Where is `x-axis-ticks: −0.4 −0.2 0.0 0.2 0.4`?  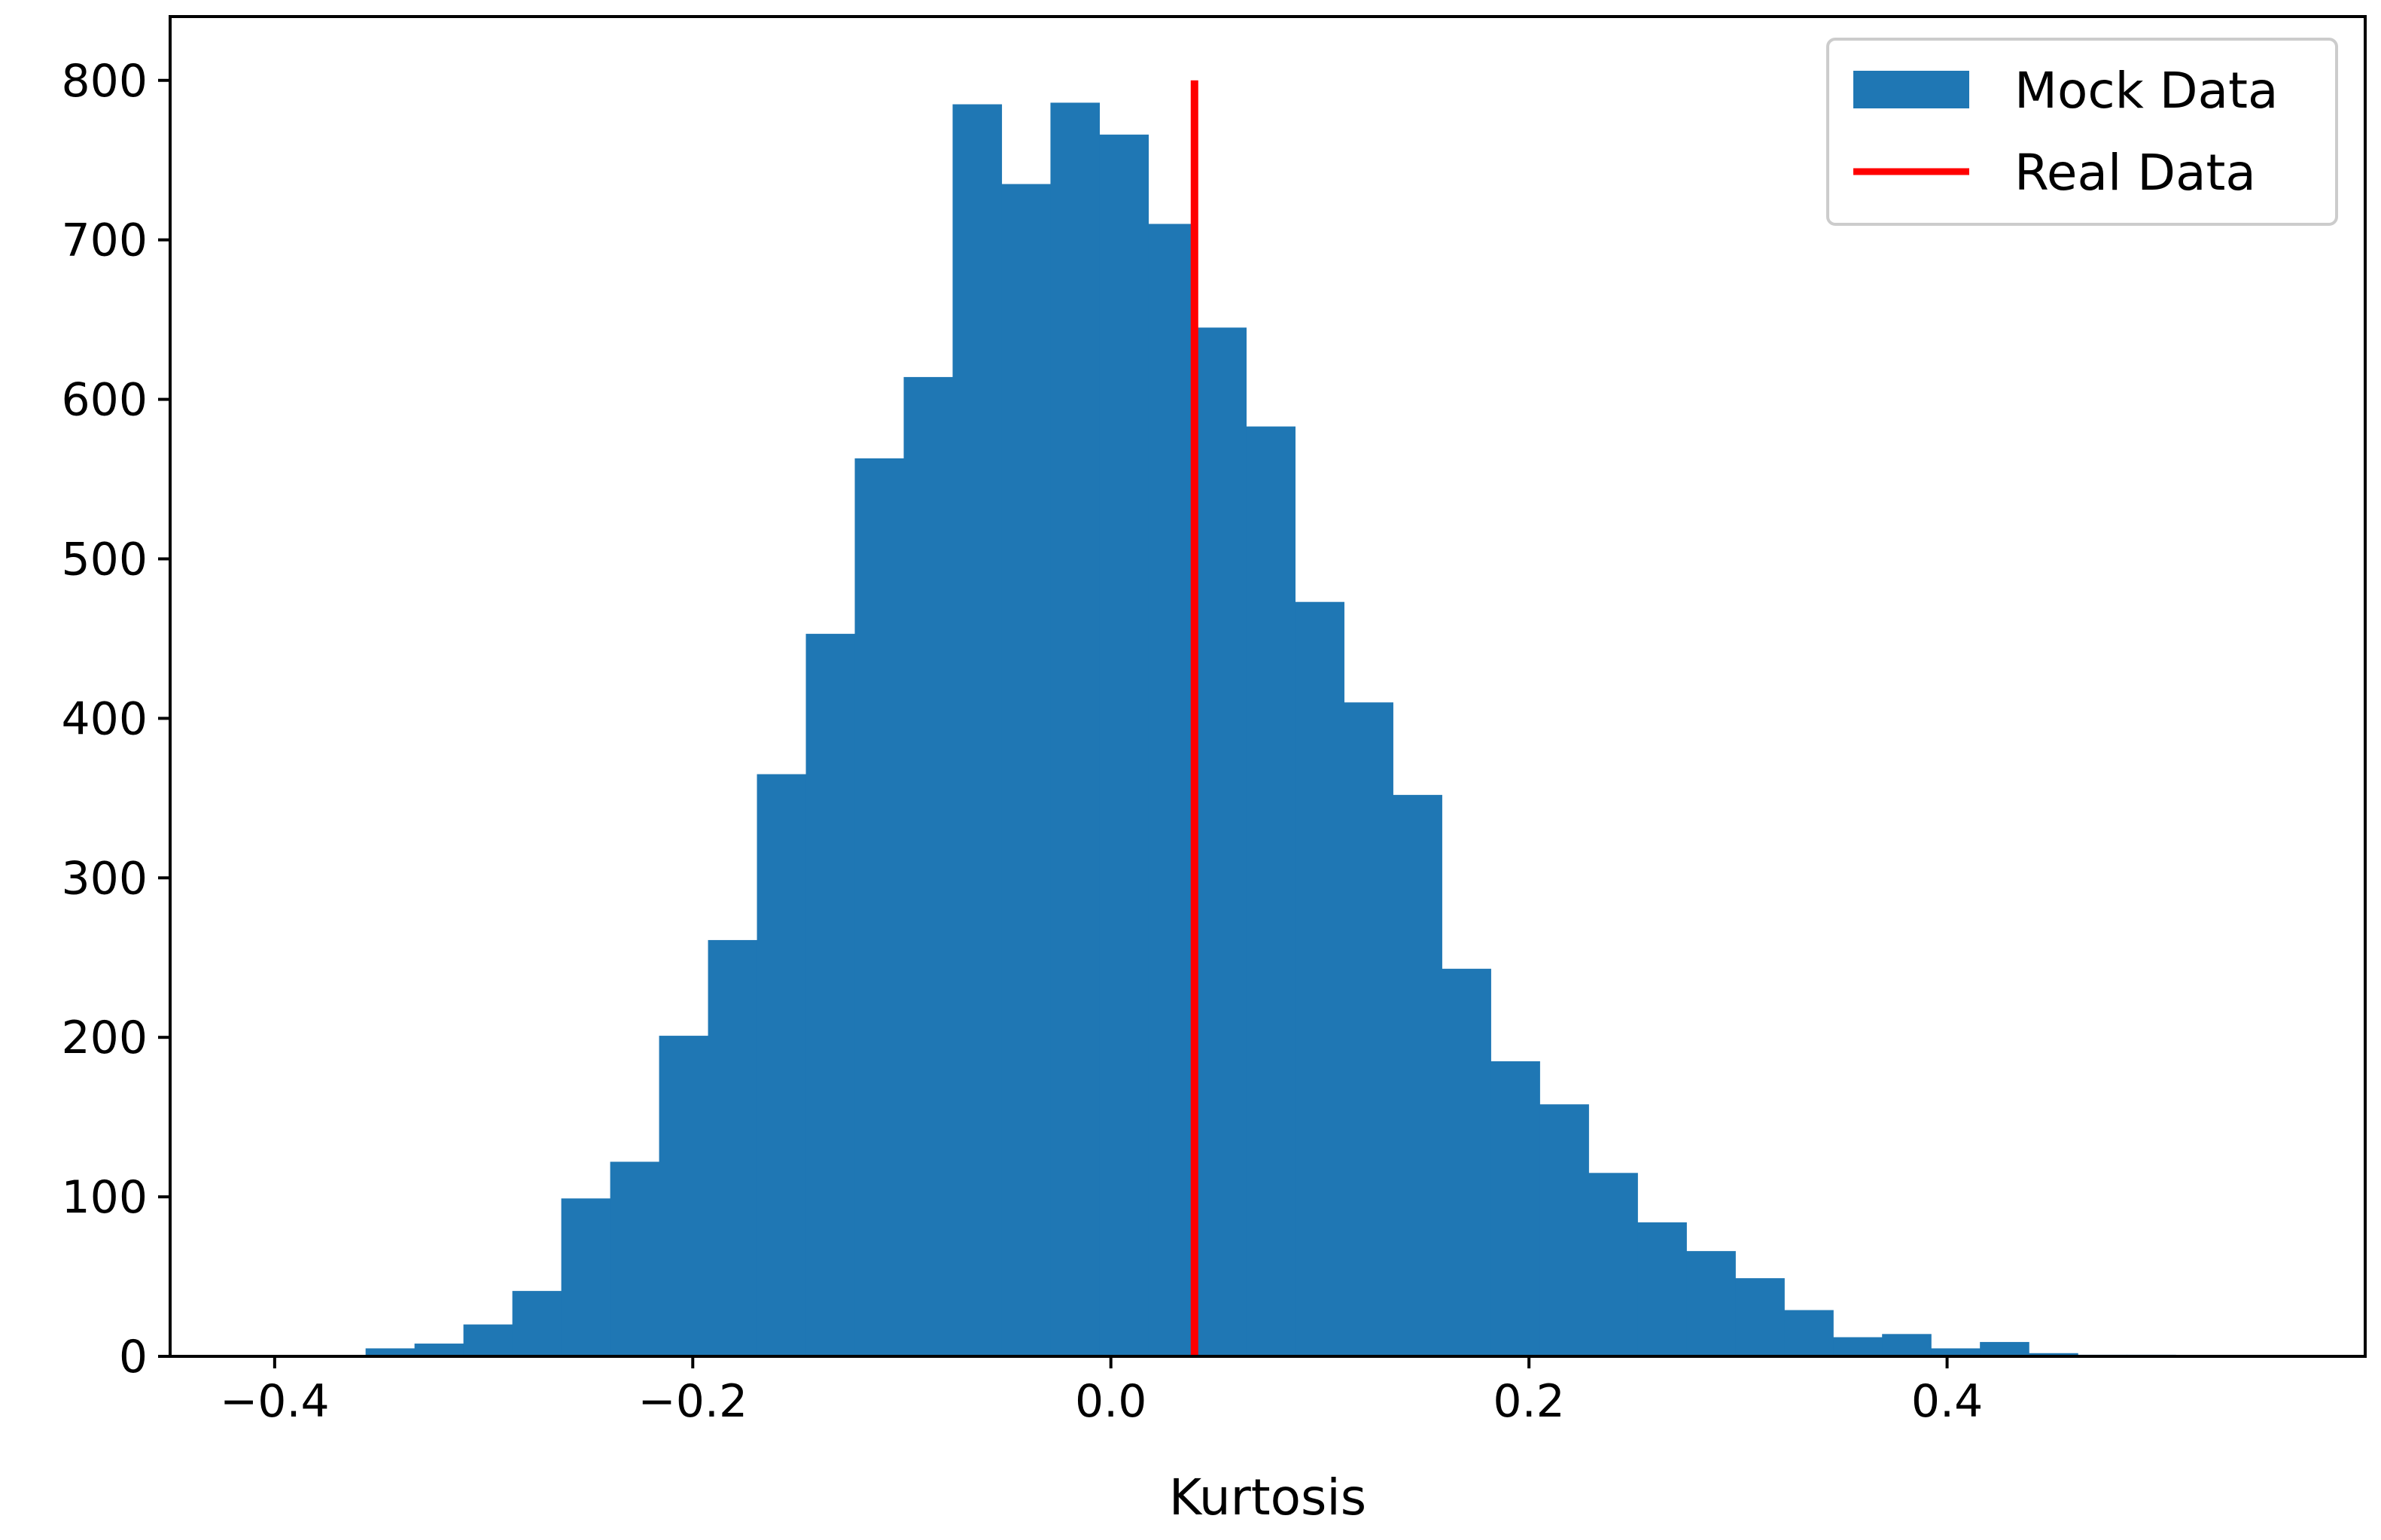 x-axis-ticks: −0.4 −0.2 0.0 0.2 0.4 is located at coordinates (1102, 1392).